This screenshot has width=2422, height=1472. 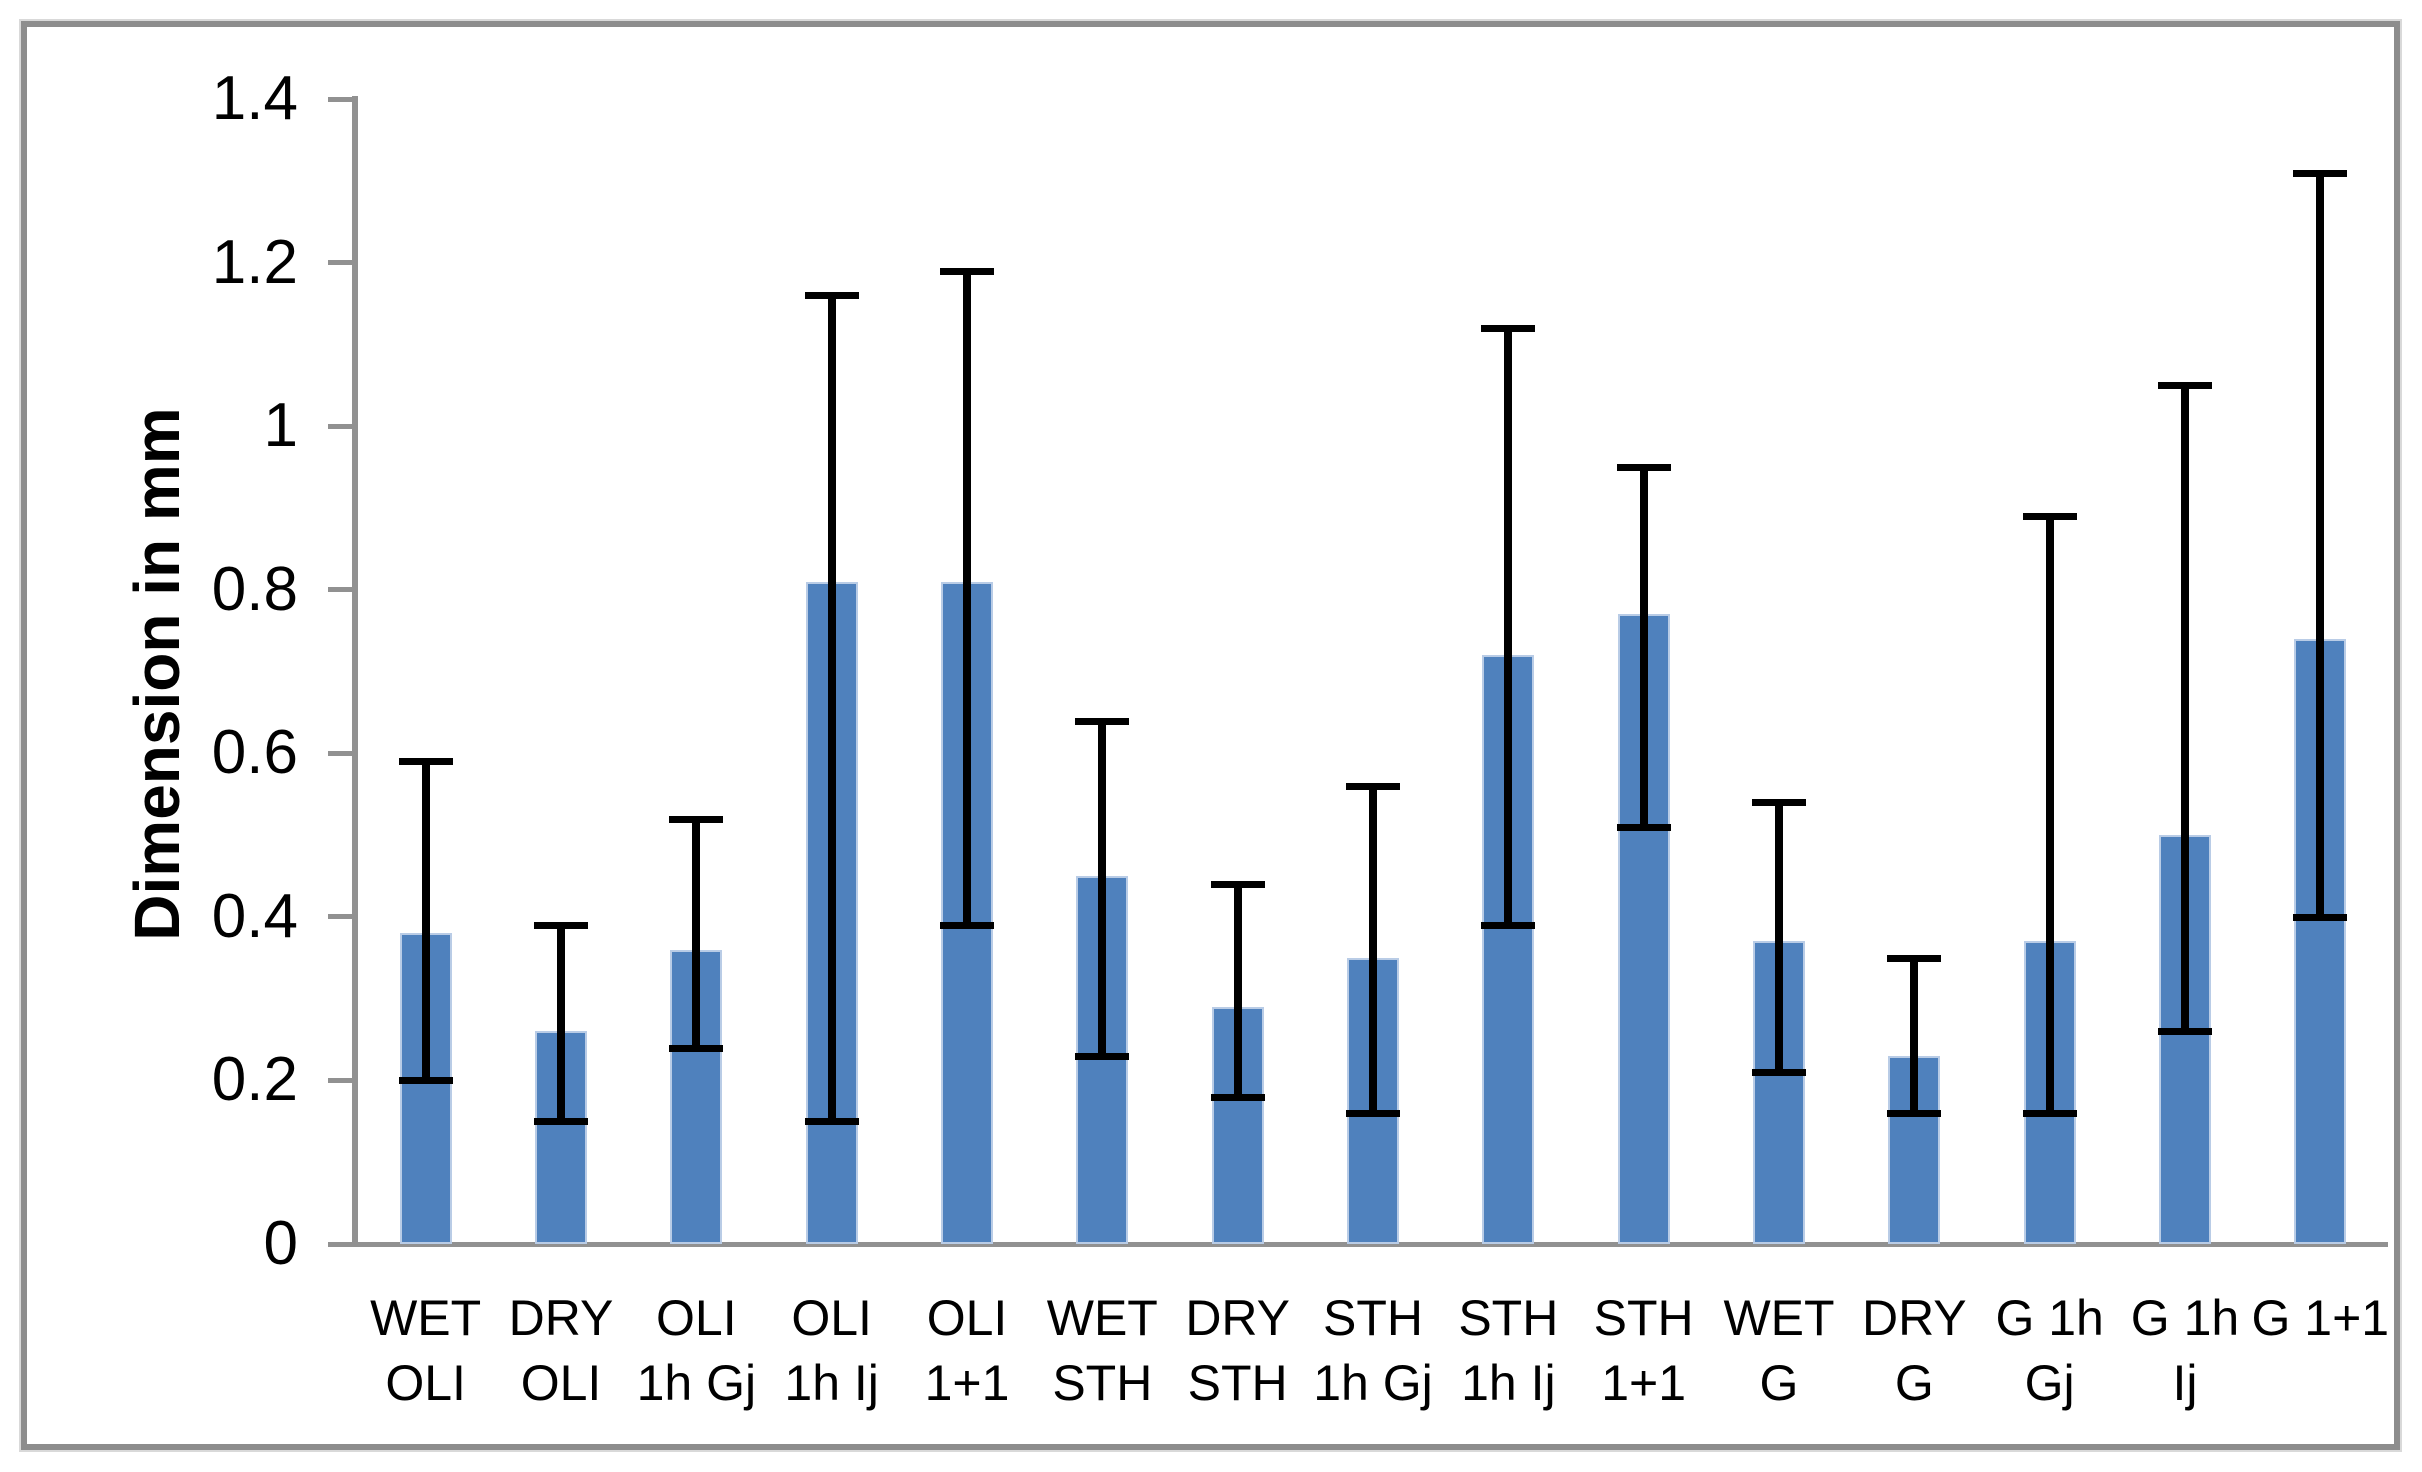 I want to click on y-axis-line, so click(x=355, y=671).